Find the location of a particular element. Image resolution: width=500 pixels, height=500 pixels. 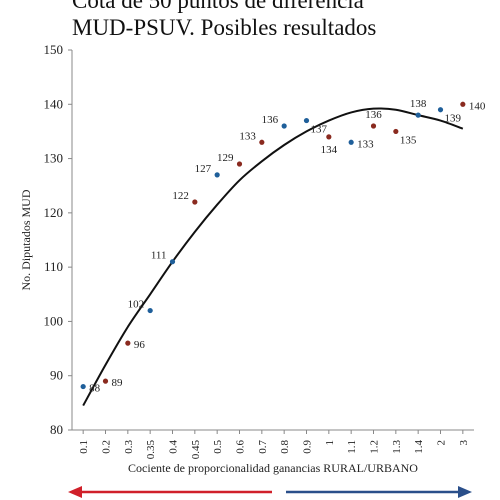

x-tick-label: 1.3 is located at coordinates (397, 447).